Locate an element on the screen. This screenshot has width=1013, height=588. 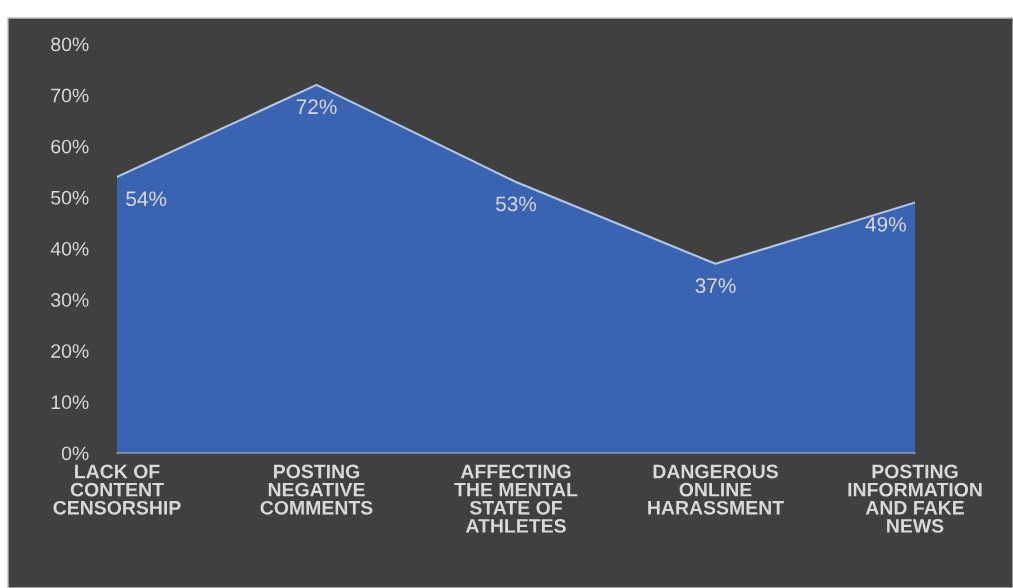
y-tick-label: 0% is located at coordinates (75, 453).